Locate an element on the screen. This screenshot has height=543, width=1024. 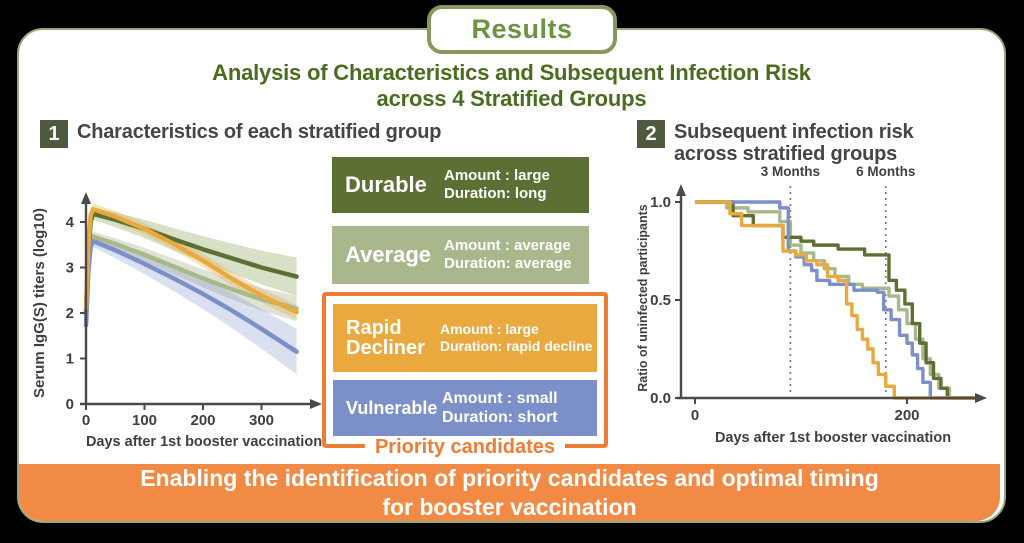
legend-rapid-decliner-amount: Amount : large is located at coordinates (489, 329).